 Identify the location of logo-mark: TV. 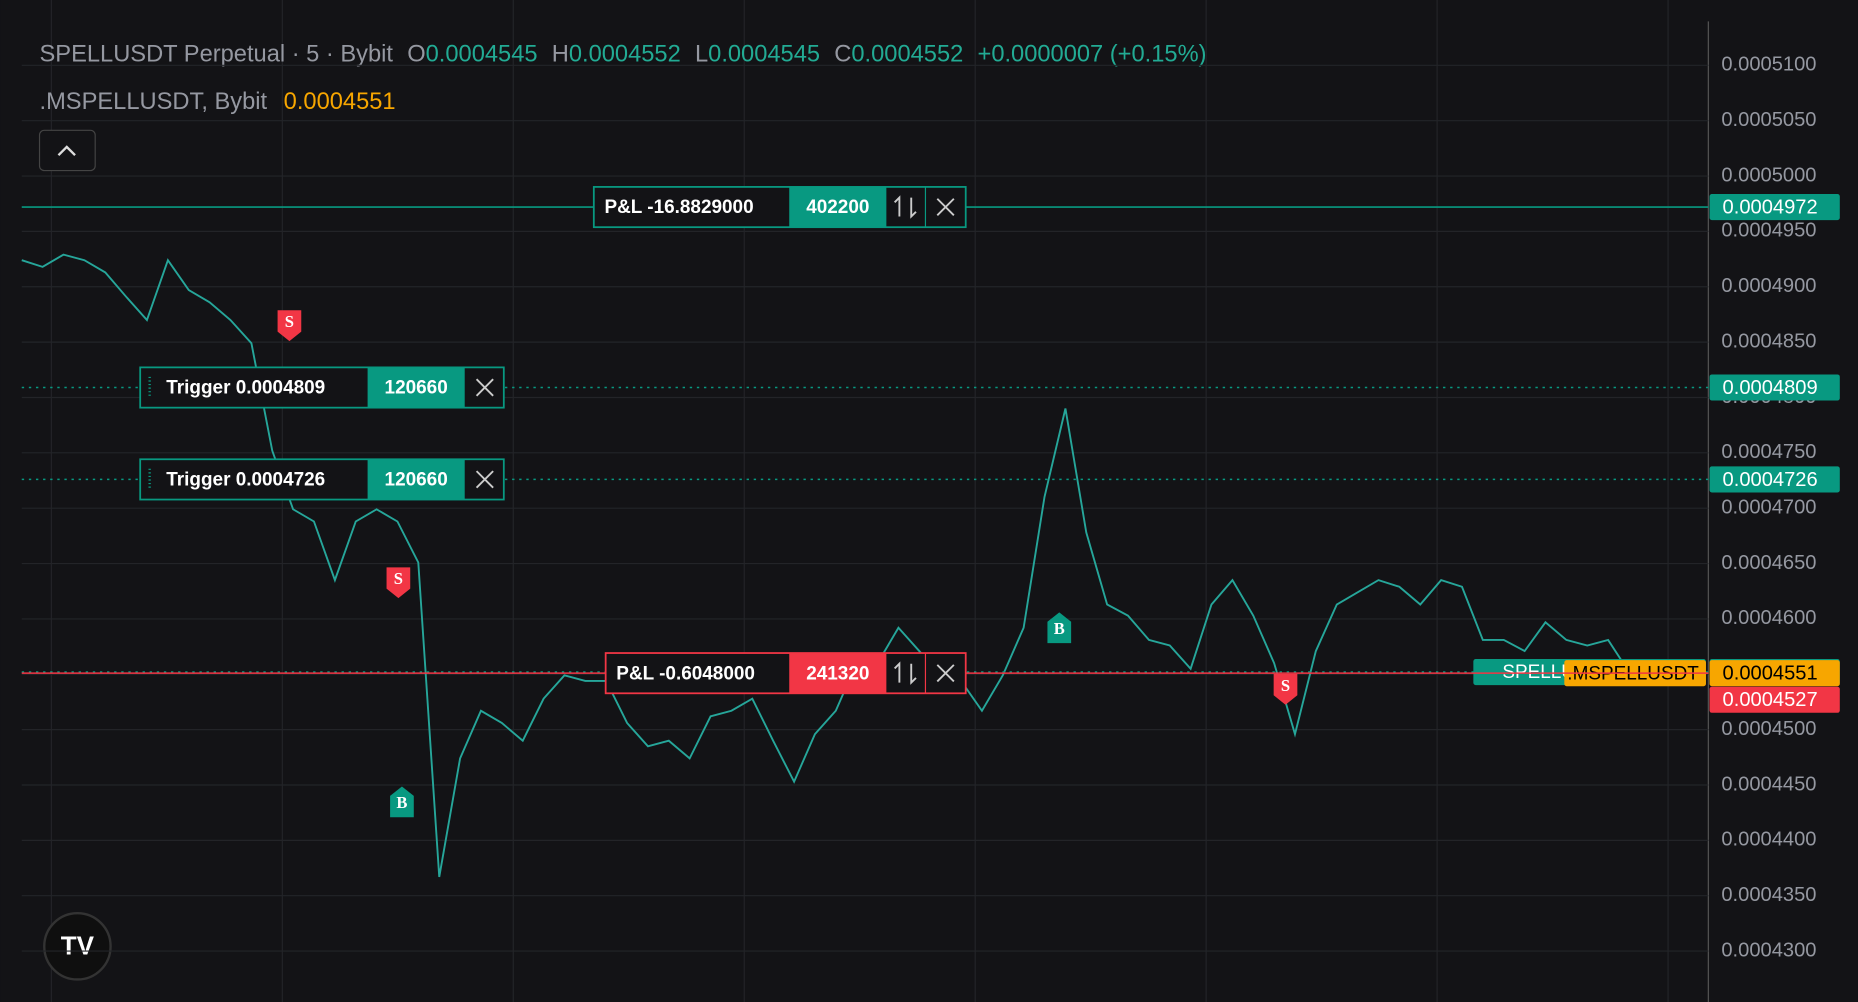
(78, 945).